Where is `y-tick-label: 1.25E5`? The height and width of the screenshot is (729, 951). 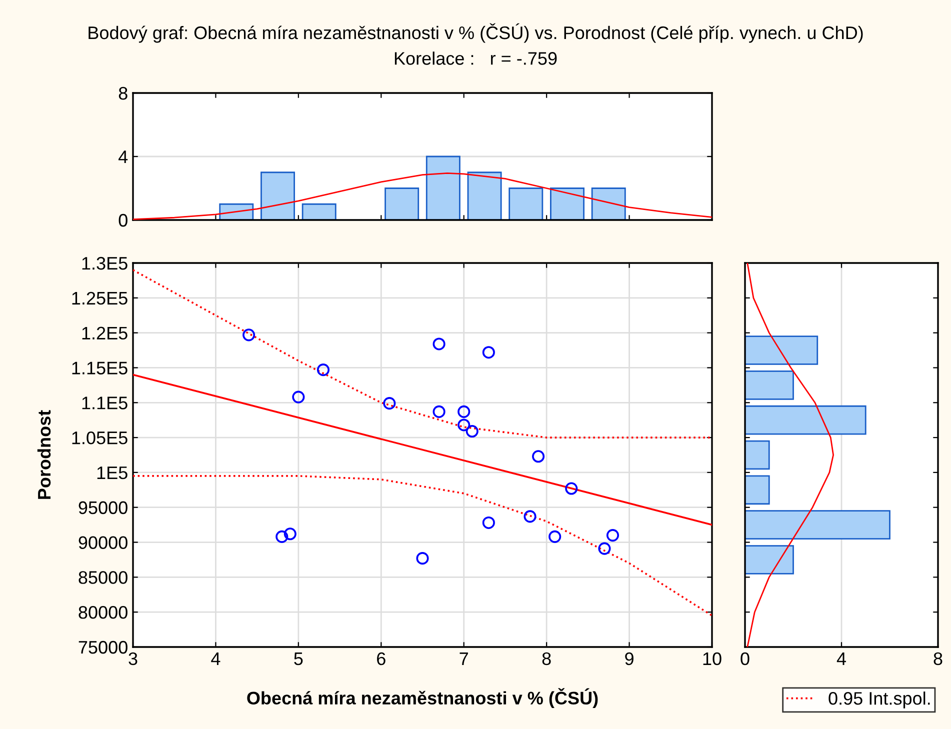
y-tick-label: 1.25E5 is located at coordinates (100, 298).